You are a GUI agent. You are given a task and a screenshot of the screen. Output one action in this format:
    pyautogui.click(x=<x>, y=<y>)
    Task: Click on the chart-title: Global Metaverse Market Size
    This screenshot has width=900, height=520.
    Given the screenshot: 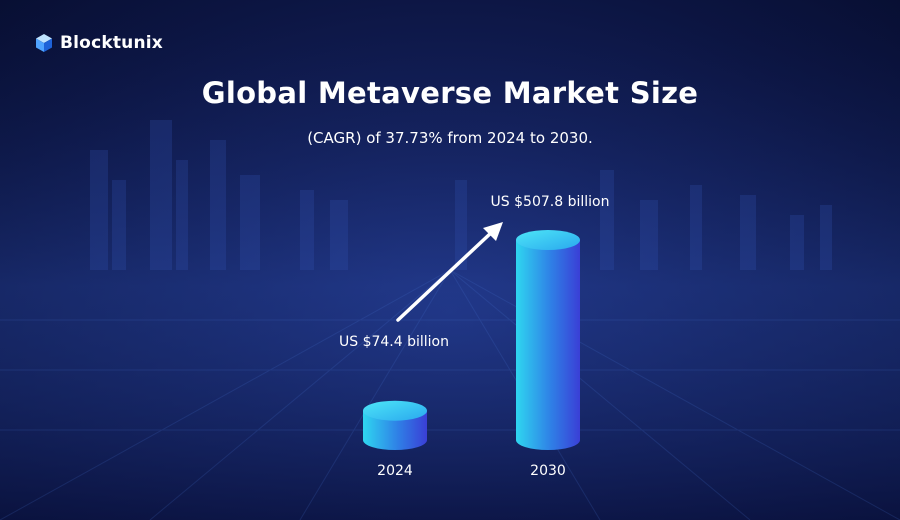 What is the action you would take?
    pyautogui.click(x=450, y=93)
    